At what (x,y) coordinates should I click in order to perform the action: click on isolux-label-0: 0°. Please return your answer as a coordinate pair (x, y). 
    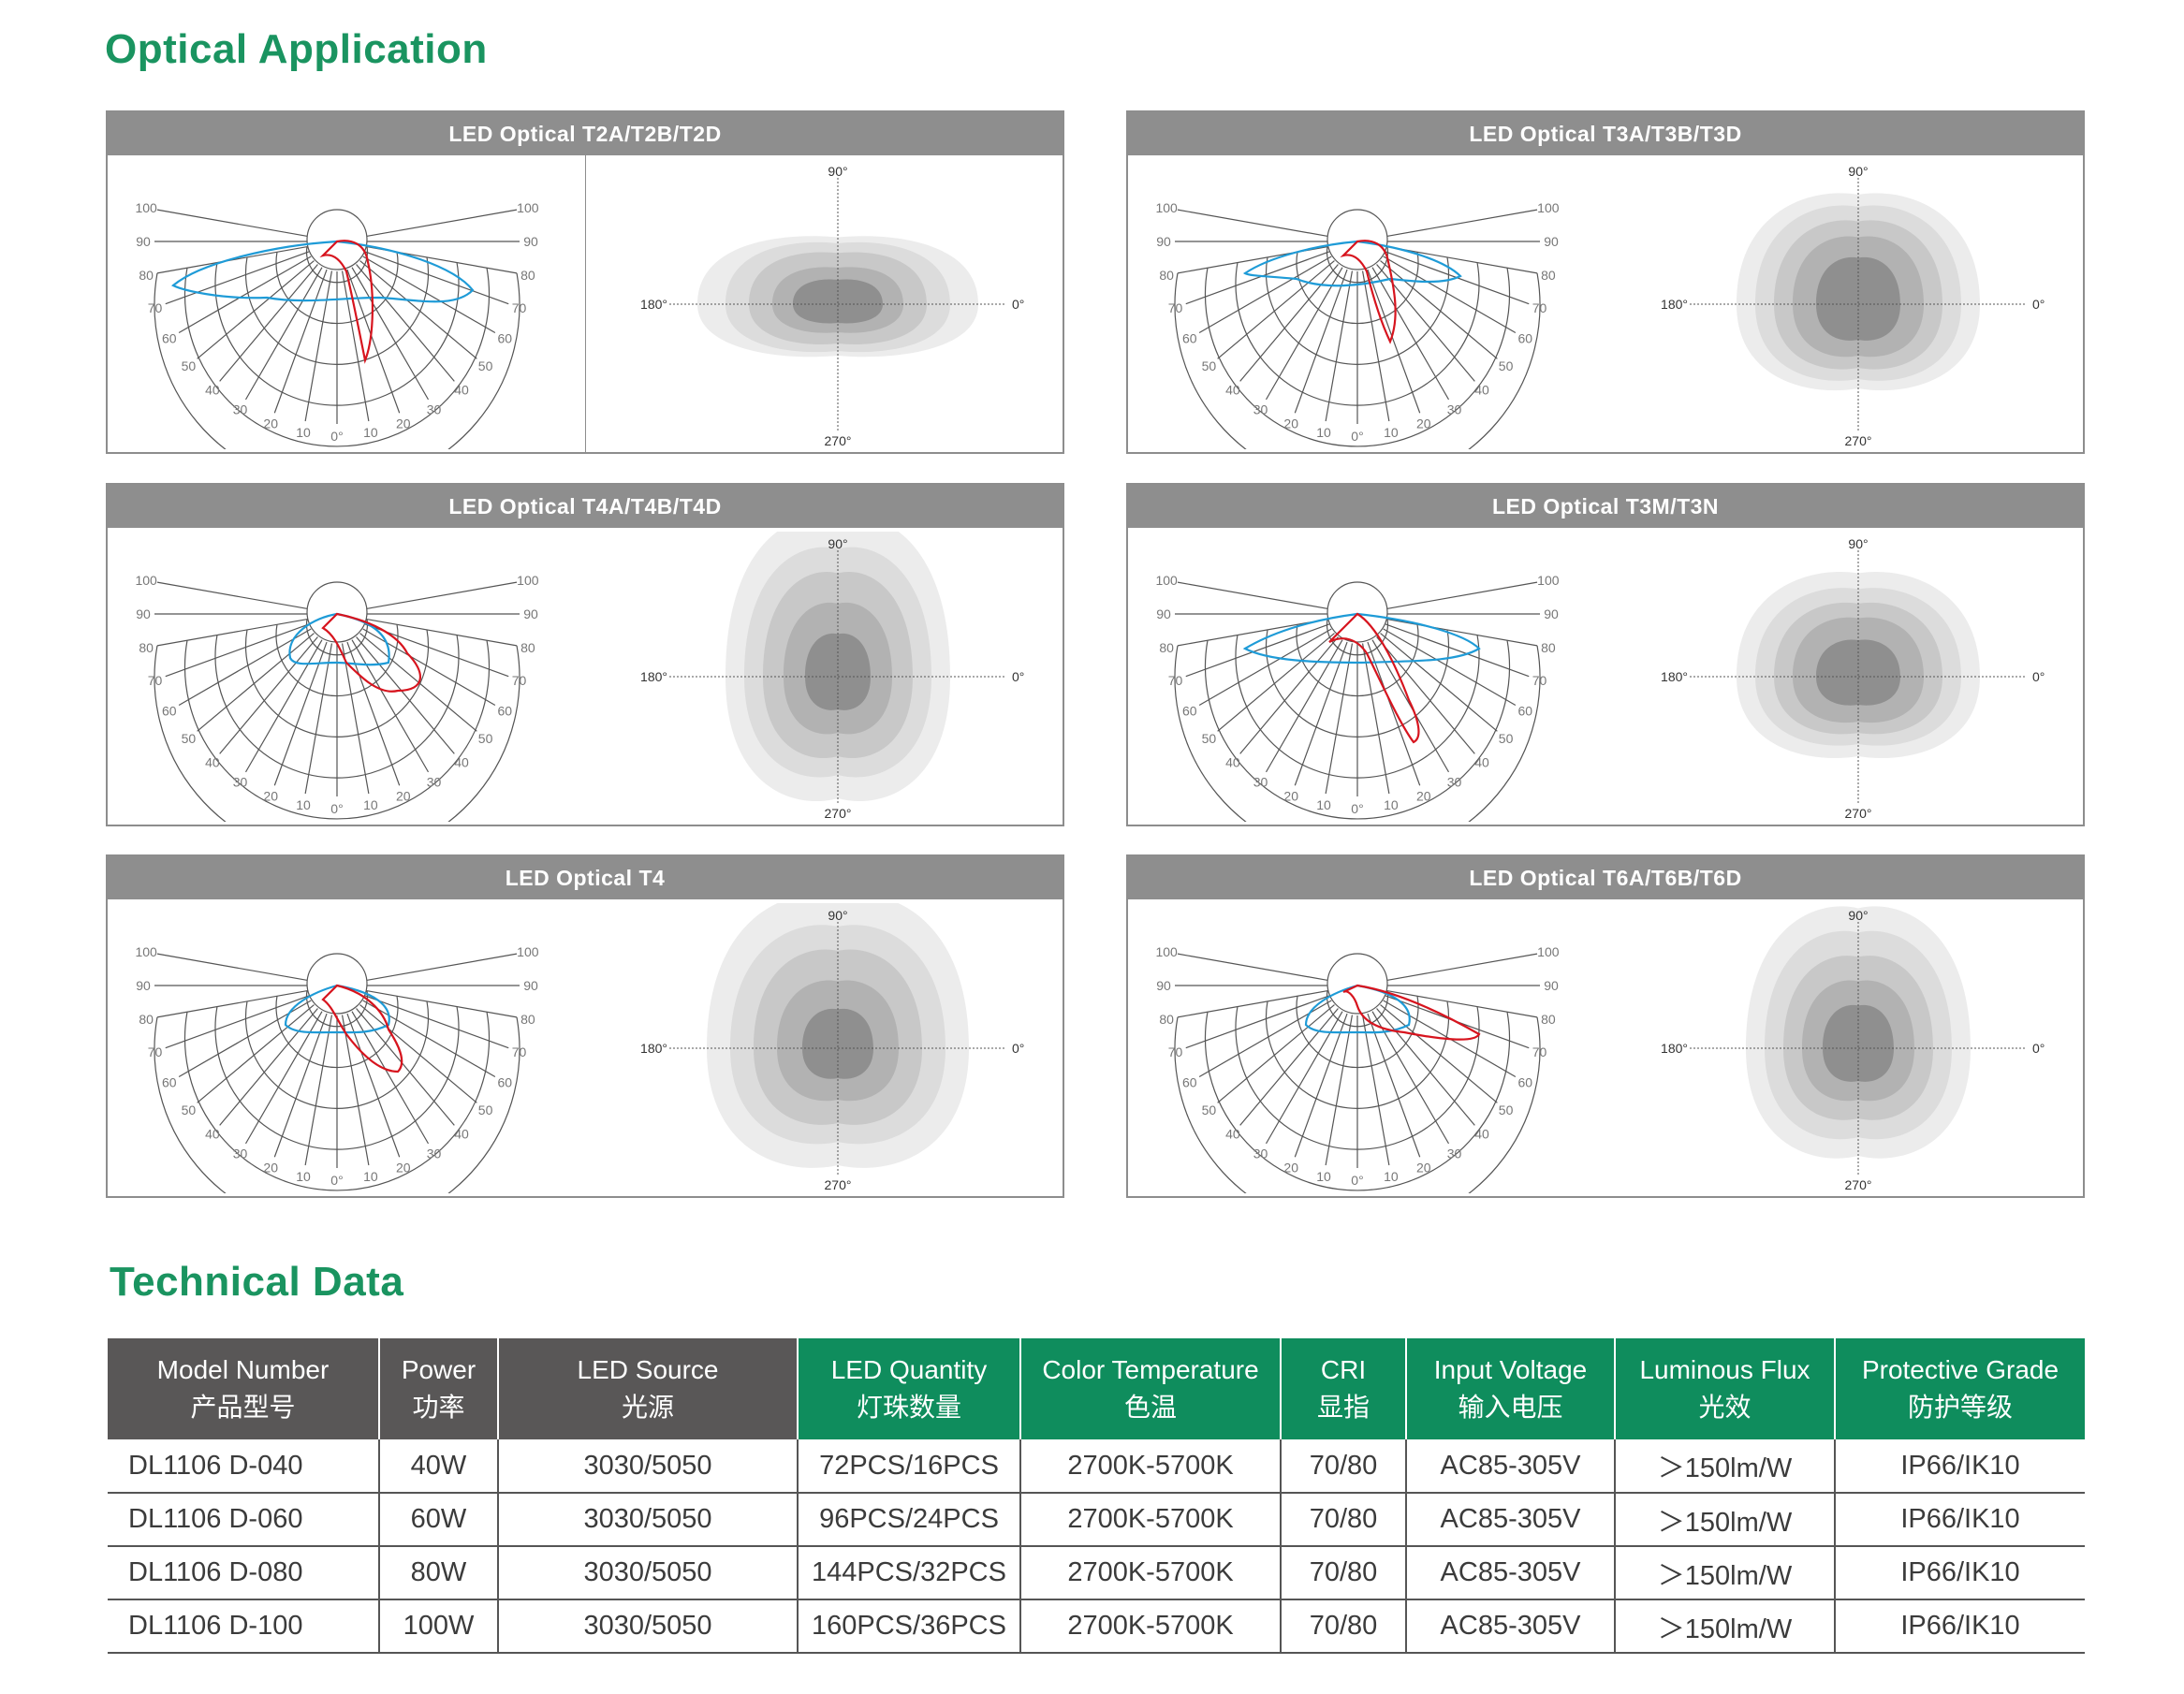
    Looking at the image, I should click on (1018, 676).